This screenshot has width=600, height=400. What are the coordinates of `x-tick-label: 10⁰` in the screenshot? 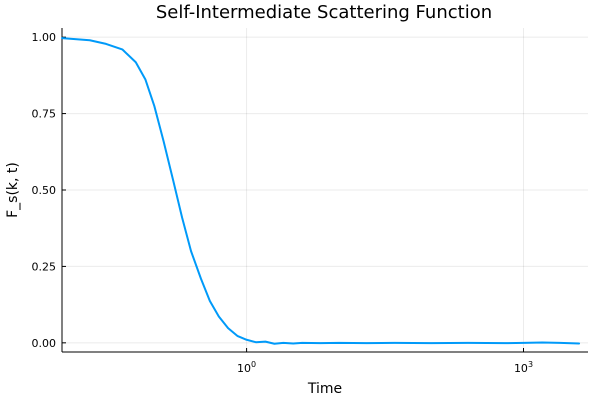 It's located at (246, 367).